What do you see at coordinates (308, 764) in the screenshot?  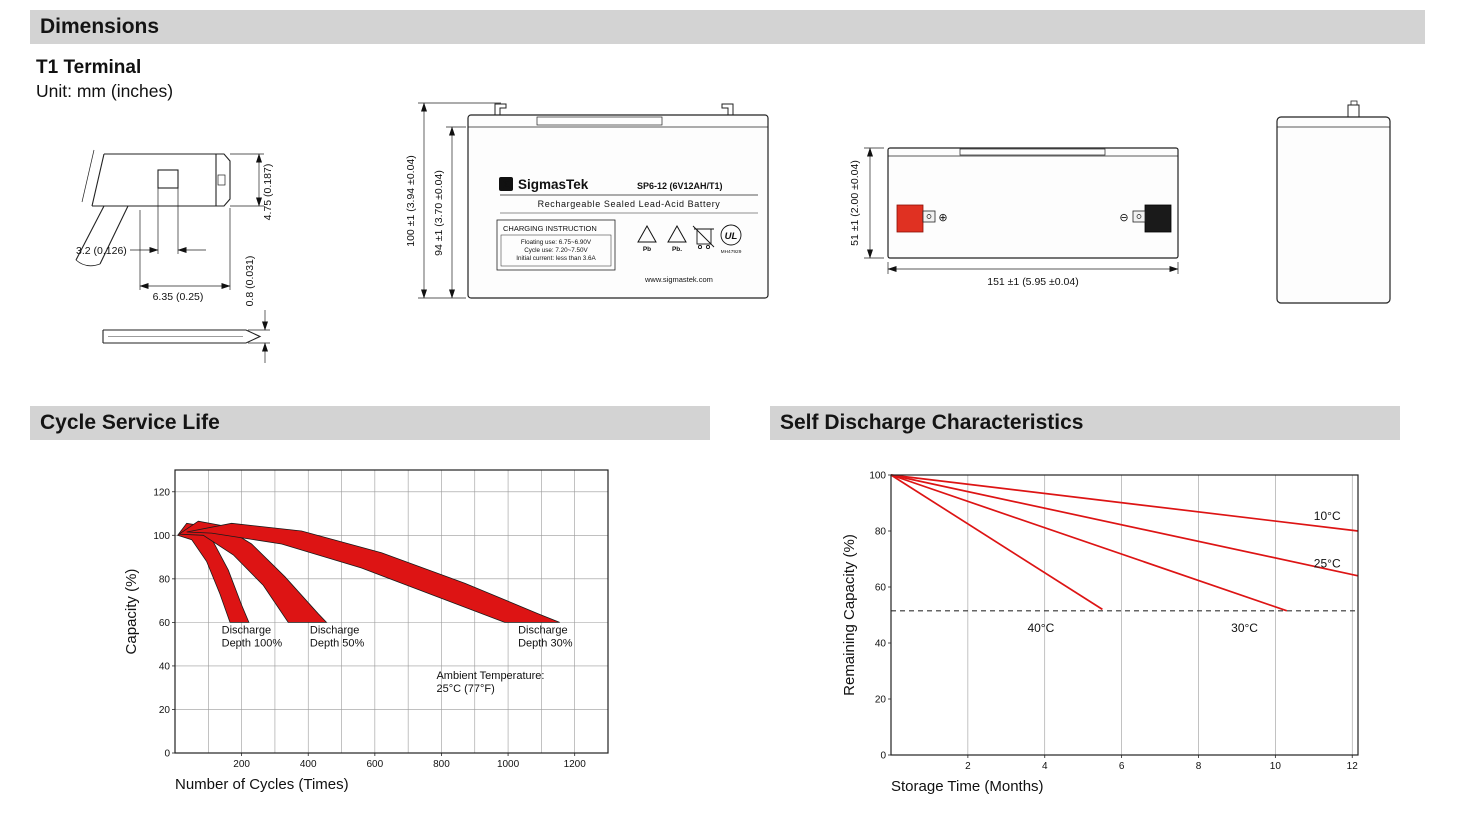 I see `x-tick-label: 400` at bounding box center [308, 764].